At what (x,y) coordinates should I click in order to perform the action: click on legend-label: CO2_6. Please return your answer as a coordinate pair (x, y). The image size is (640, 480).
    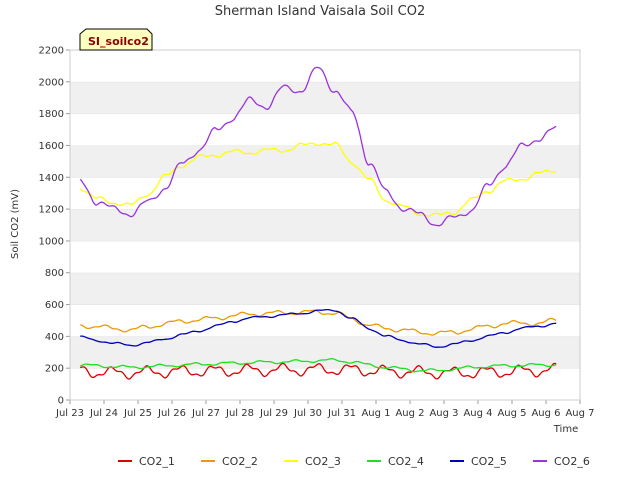
    Looking at the image, I should click on (572, 461).